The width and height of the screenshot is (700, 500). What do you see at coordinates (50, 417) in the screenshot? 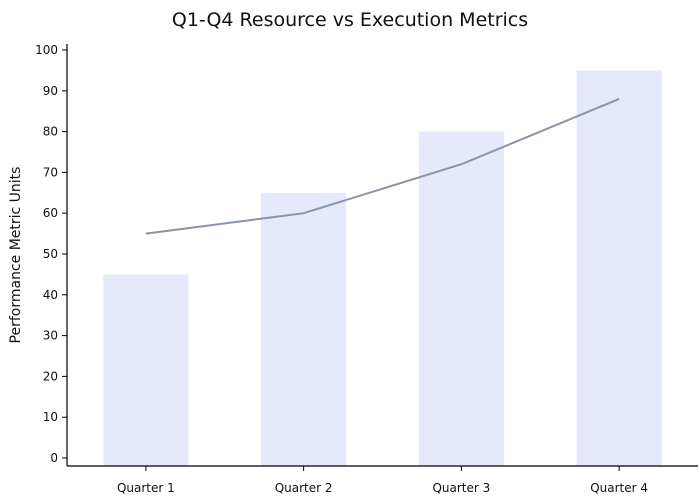
I see `y-tick-label-1: 10` at bounding box center [50, 417].